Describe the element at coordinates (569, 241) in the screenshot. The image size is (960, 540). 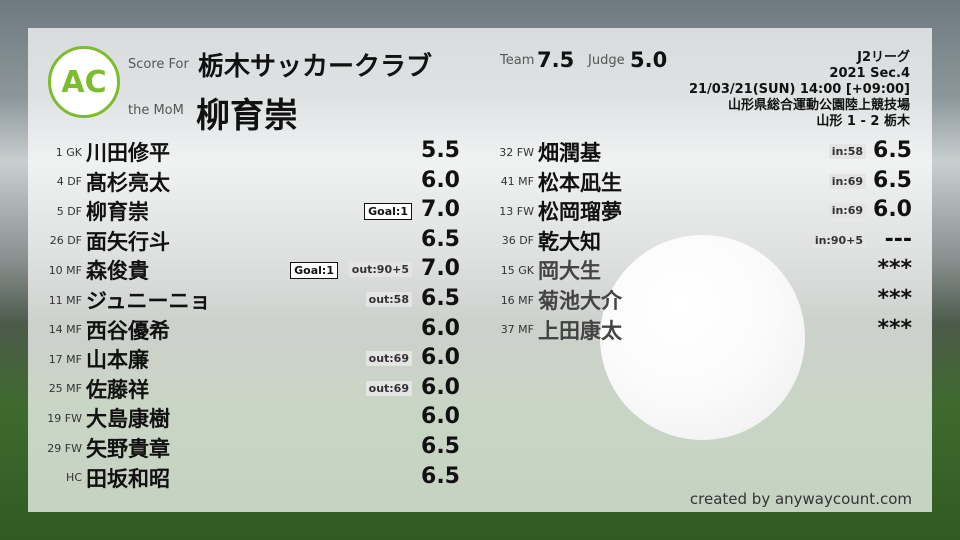
I see `player-name: 乾大知` at that location.